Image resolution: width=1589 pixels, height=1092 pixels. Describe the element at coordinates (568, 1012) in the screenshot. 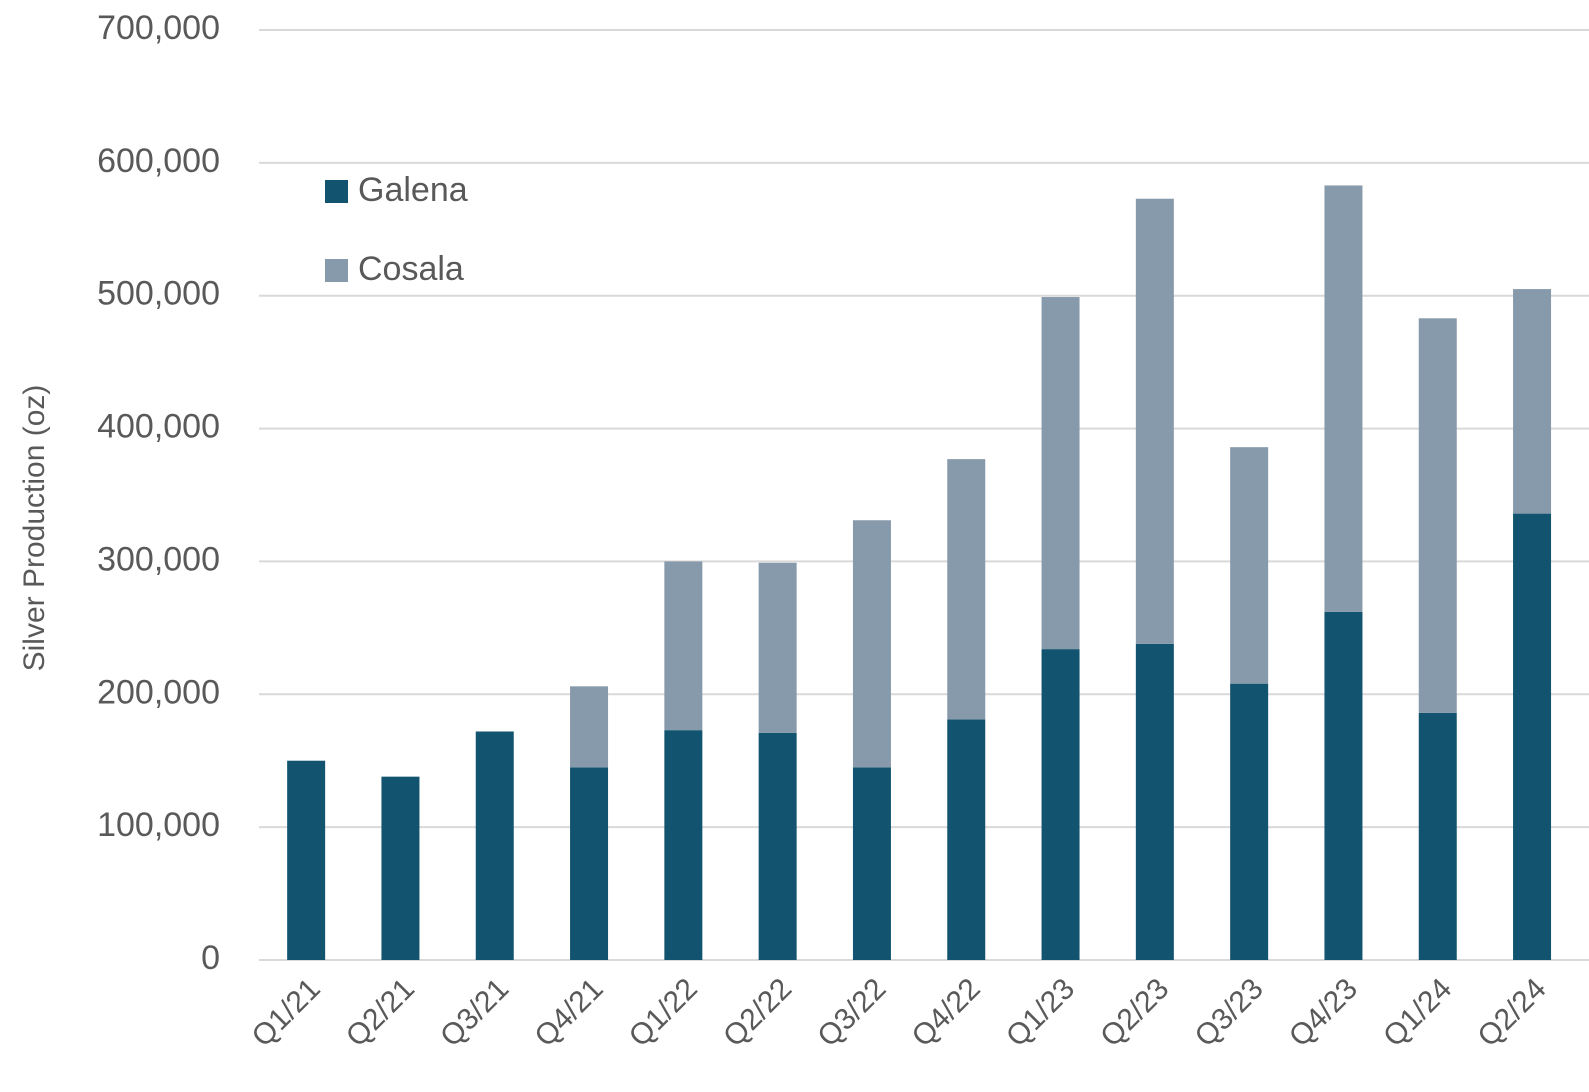

I see `x-tick-label: Q4/21` at that location.